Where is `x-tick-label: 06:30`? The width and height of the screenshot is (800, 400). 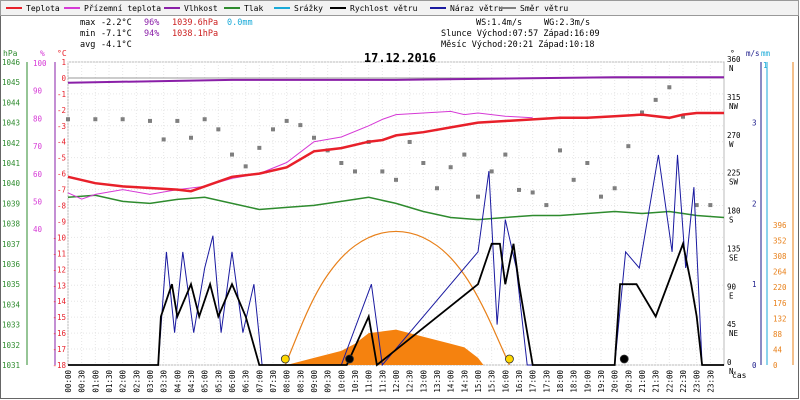 x-tick-label: 06:30 is located at coordinates (246, 381).